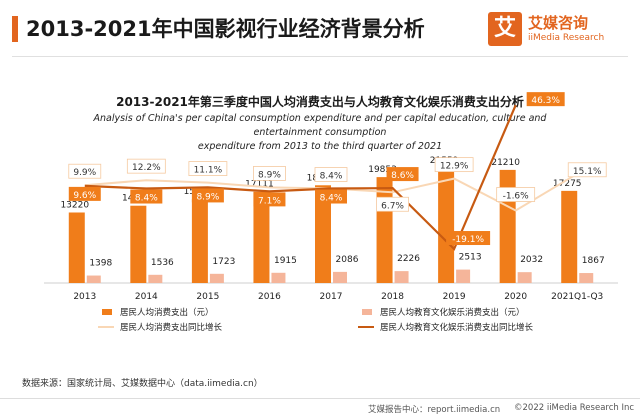  I want to click on line-label-education-2016: 7.1%, so click(269, 201).